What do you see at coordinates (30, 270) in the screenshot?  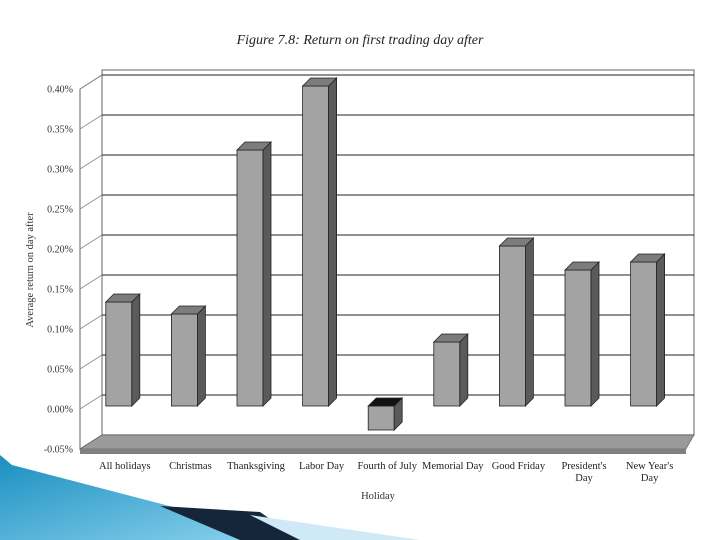 I see `y-axis-title: Average return on day after` at bounding box center [30, 270].